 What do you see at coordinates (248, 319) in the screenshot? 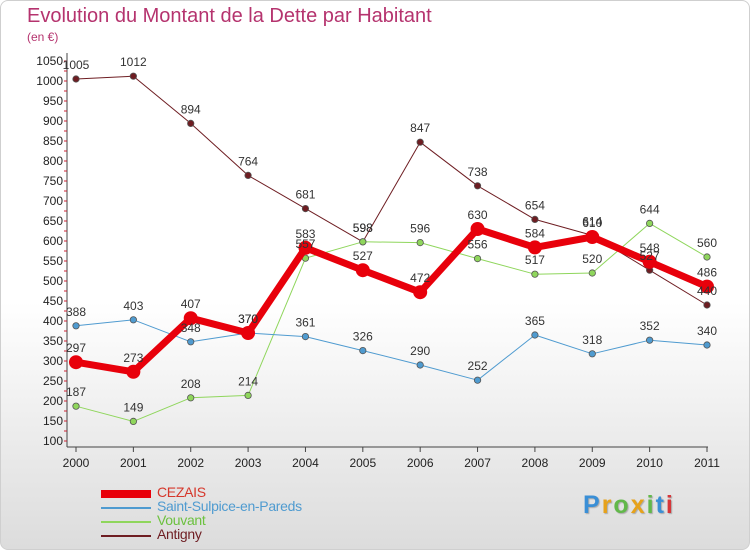
I see `data-label: 370` at bounding box center [248, 319].